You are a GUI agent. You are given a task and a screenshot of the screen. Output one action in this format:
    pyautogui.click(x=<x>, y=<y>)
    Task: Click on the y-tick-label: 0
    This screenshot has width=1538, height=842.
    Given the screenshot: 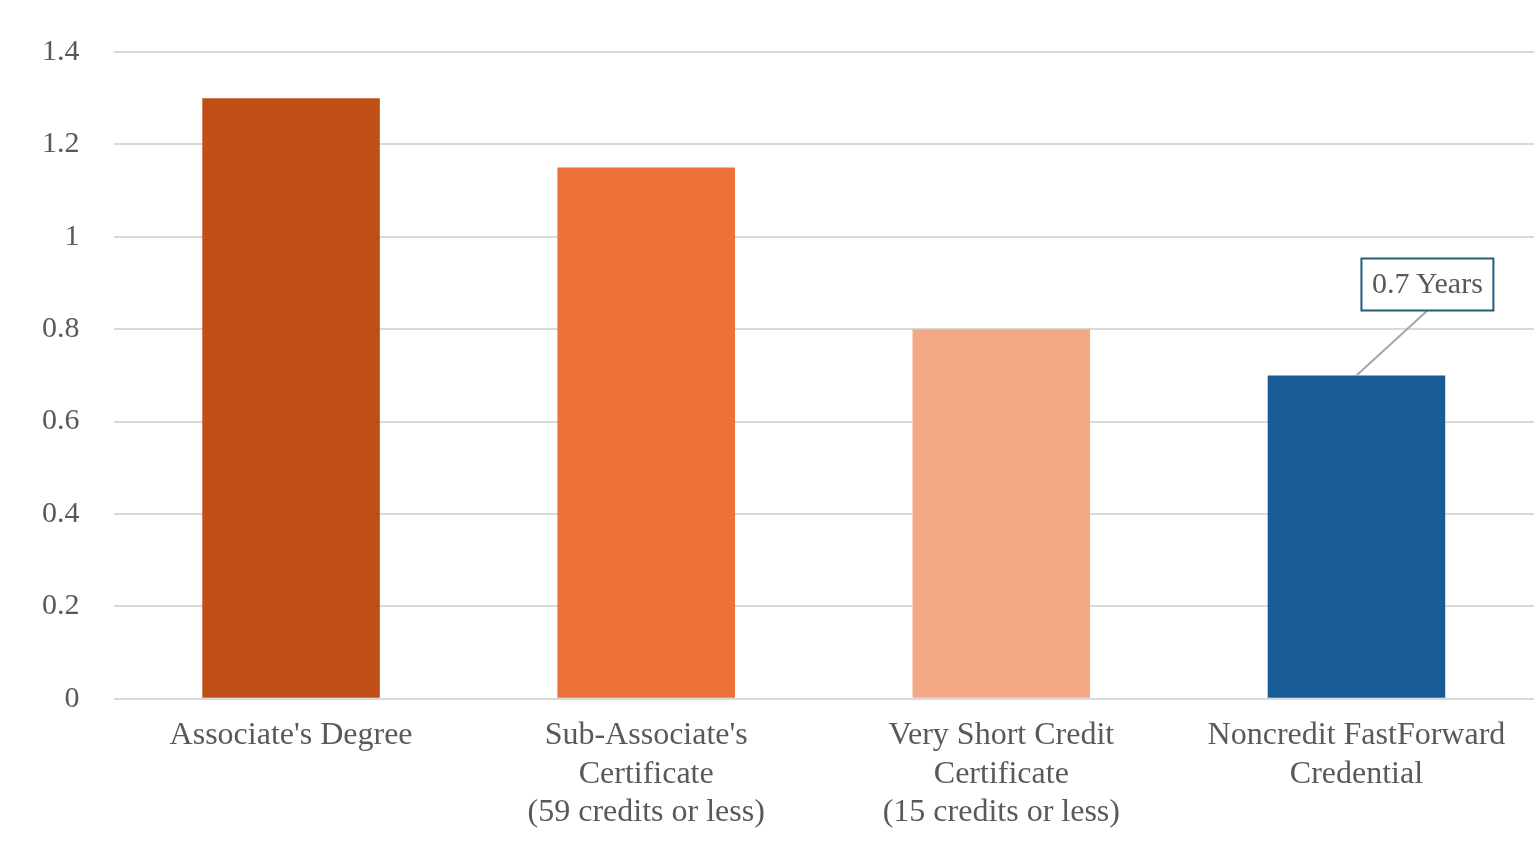 What is the action you would take?
    pyautogui.click(x=72, y=696)
    